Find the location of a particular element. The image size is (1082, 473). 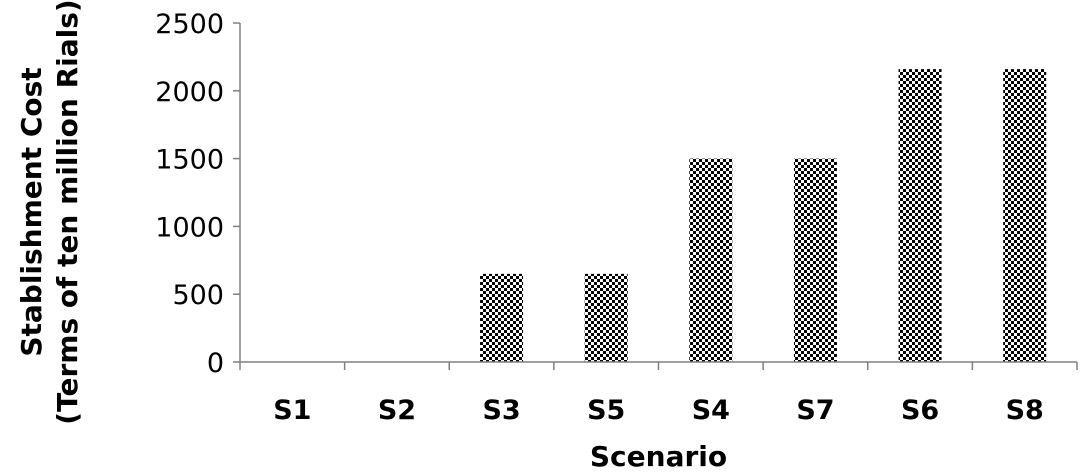

bar-s7 is located at coordinates (815, 260).